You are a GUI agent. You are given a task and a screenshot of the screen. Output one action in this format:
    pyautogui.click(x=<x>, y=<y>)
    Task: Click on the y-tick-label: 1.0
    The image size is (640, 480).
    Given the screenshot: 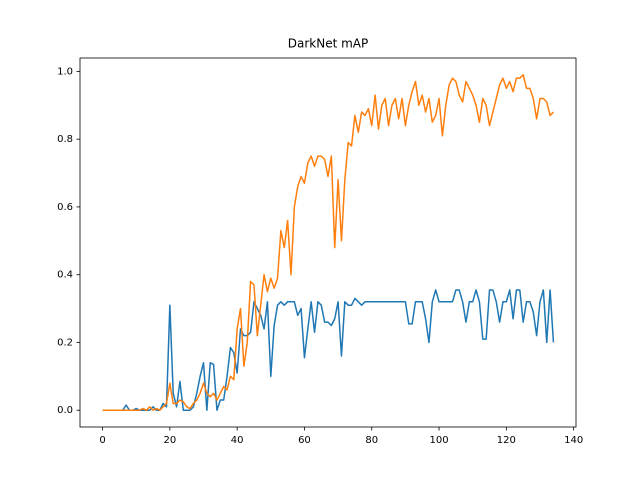 What is the action you would take?
    pyautogui.click(x=65, y=71)
    